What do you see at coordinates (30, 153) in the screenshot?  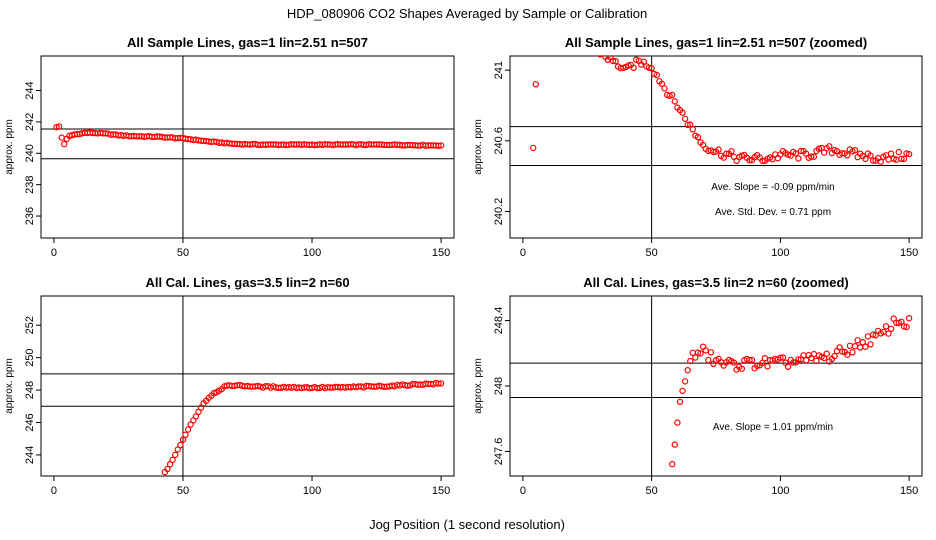 I see `y-tick-label: 240` at bounding box center [30, 153].